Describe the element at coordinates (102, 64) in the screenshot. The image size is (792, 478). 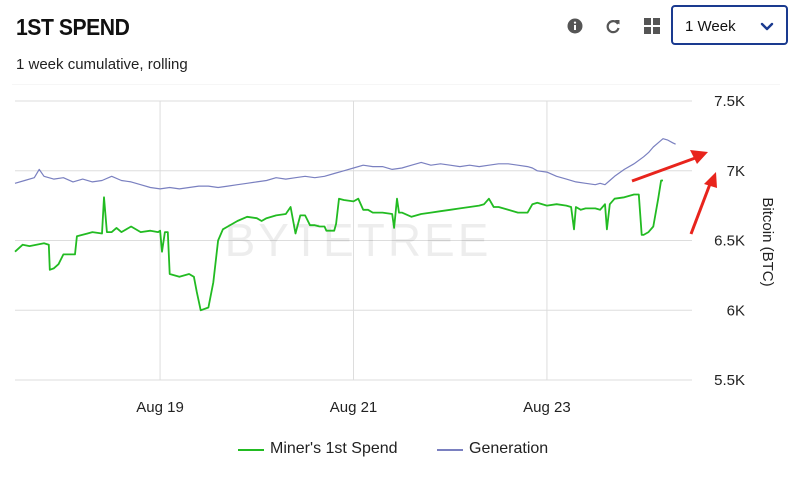
I see `chart-subtitle: 1 week cumulative, rolling` at that location.